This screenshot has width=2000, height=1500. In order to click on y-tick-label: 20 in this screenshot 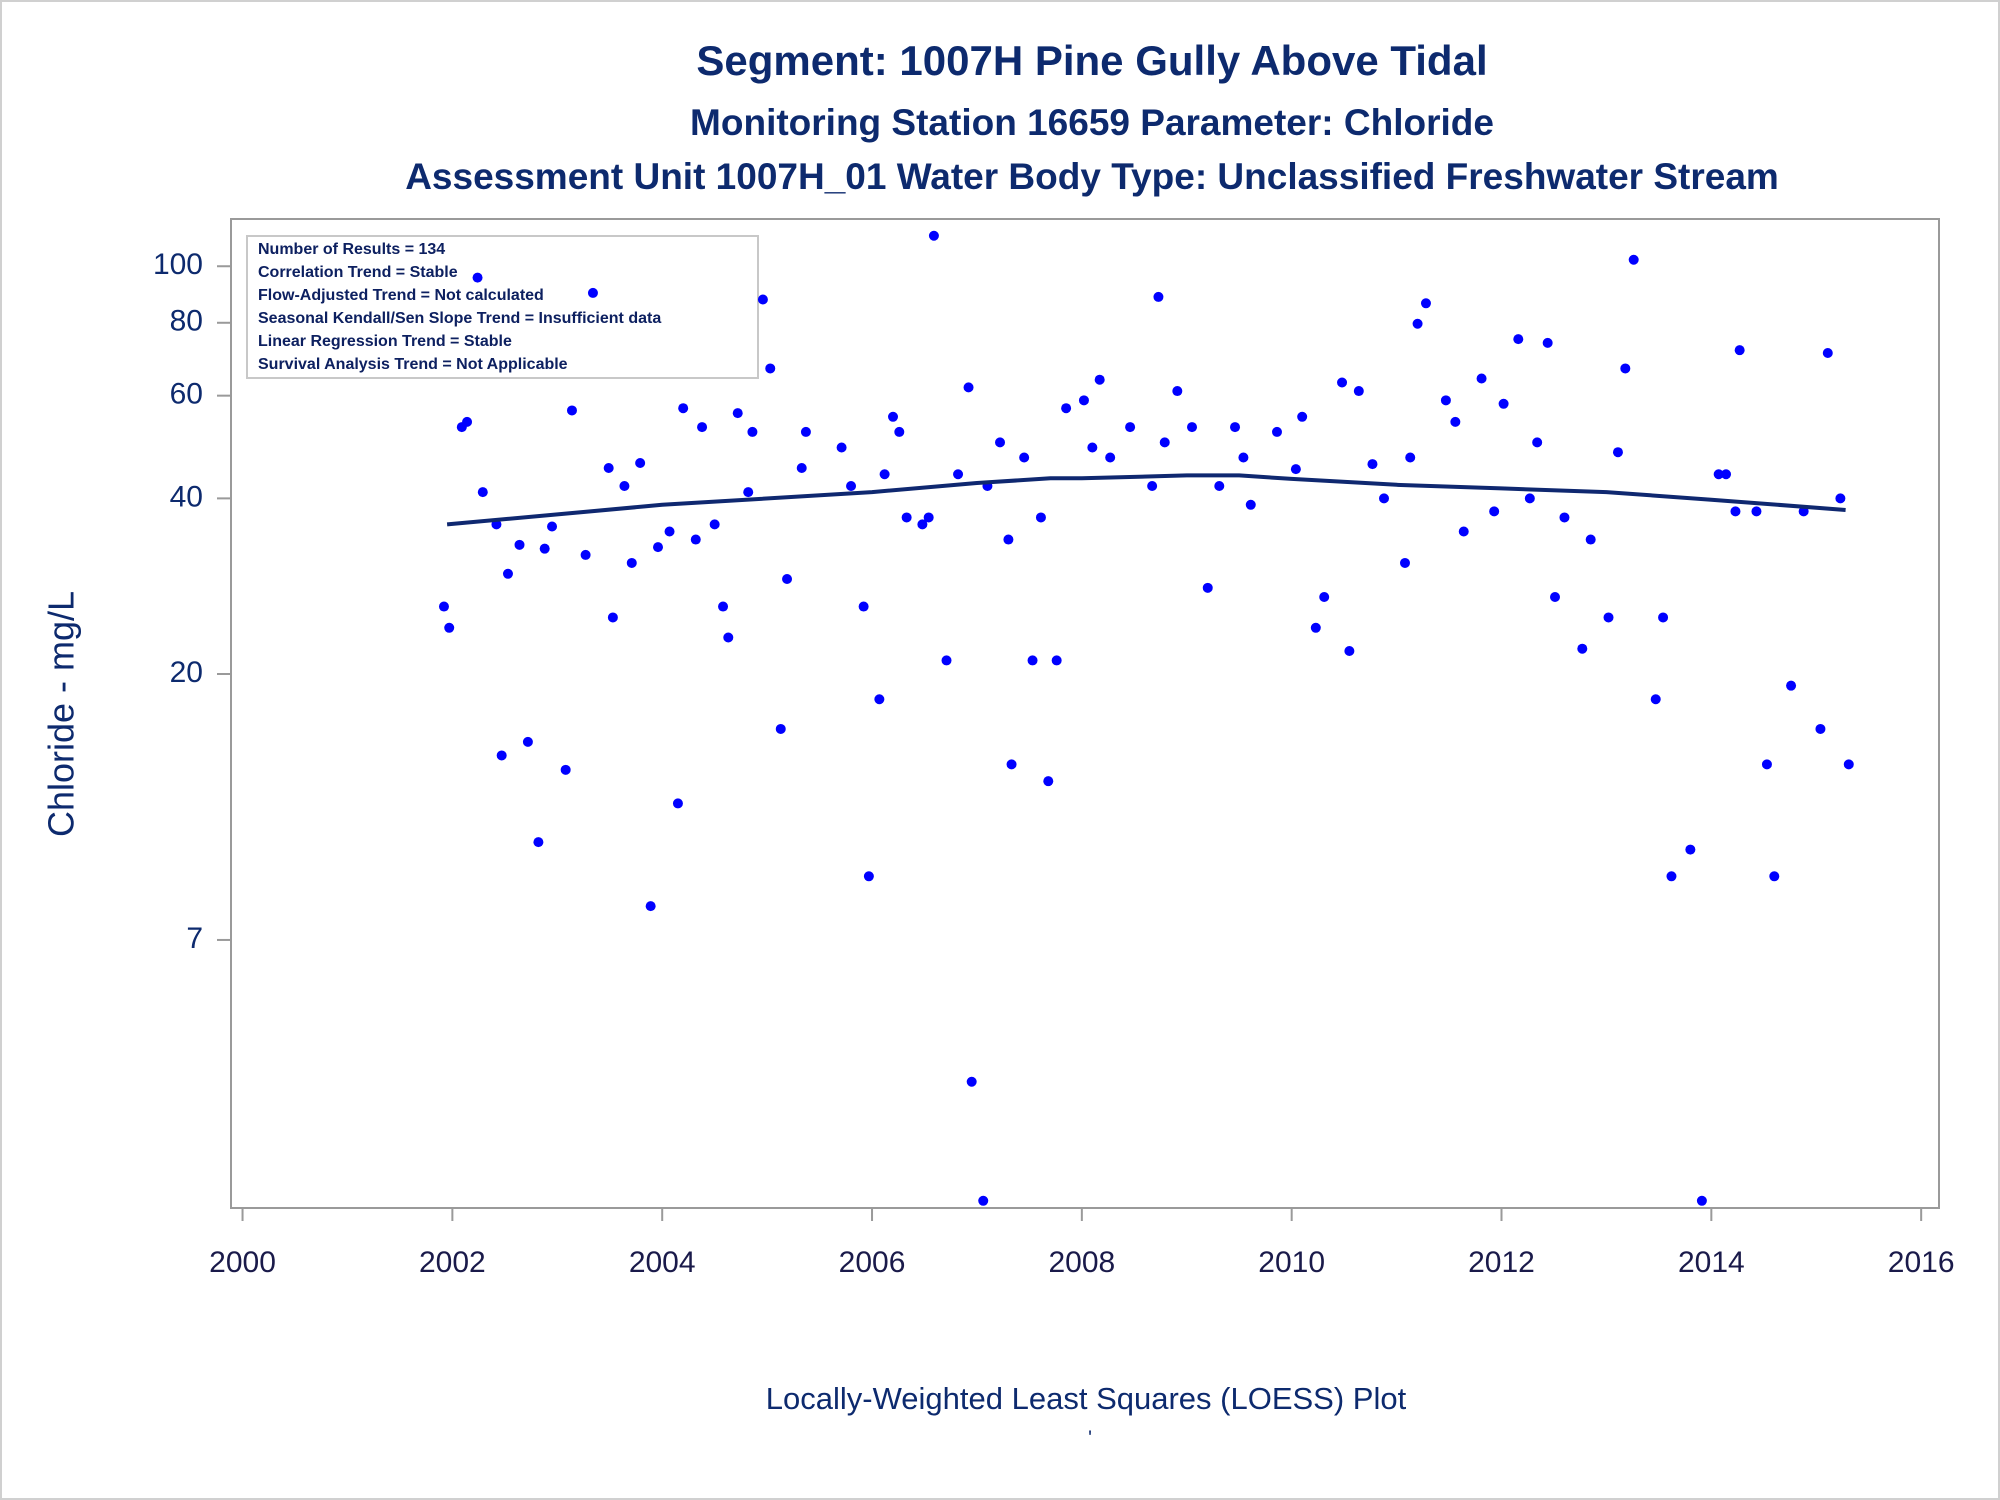, I will do `click(186, 672)`.